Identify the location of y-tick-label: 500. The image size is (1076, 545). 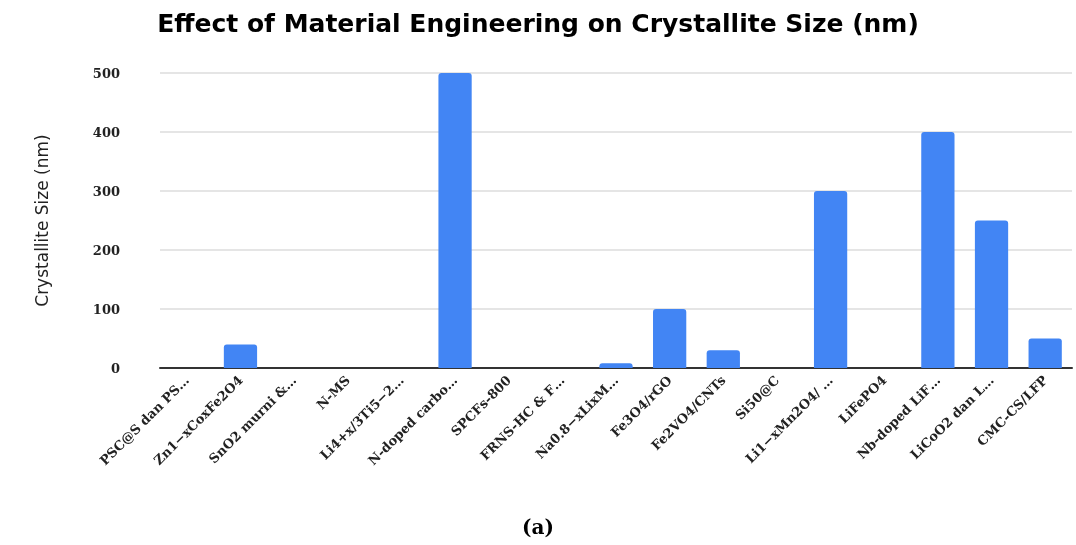
(106, 73).